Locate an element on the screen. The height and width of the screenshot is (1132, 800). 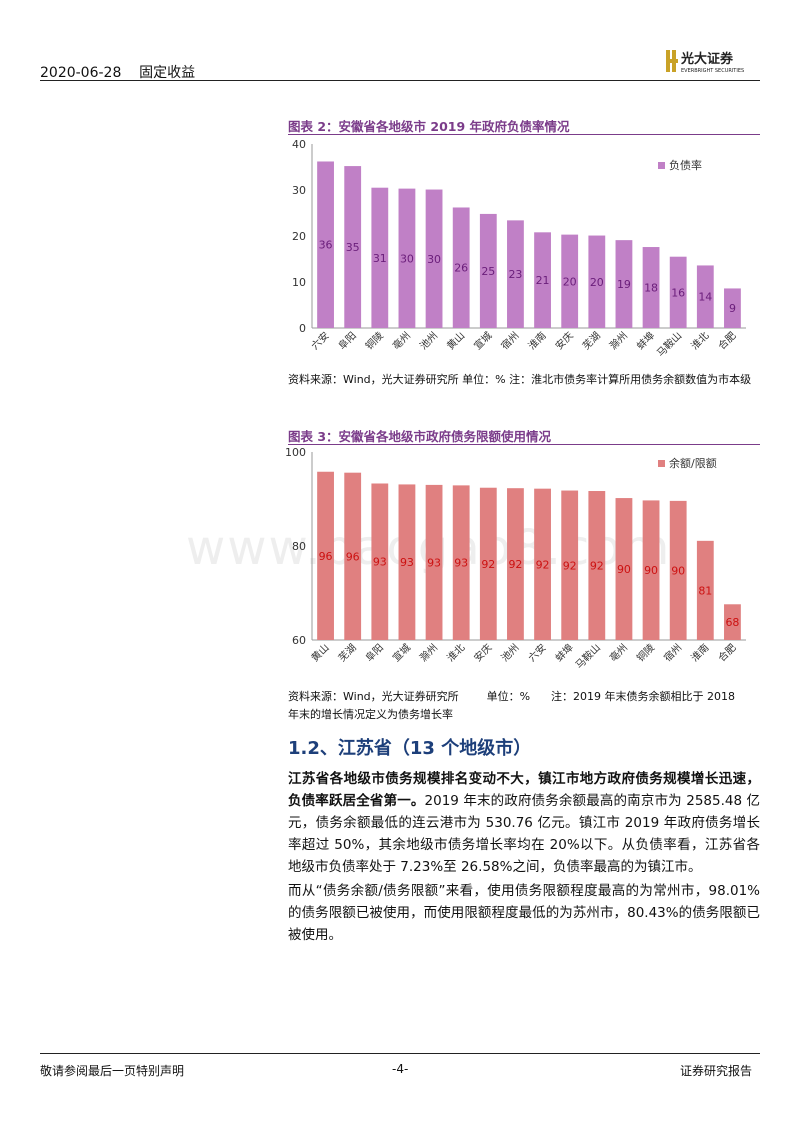
section-heading: 1.2、江苏省（13 个地级市） is located at coordinates (410, 748).